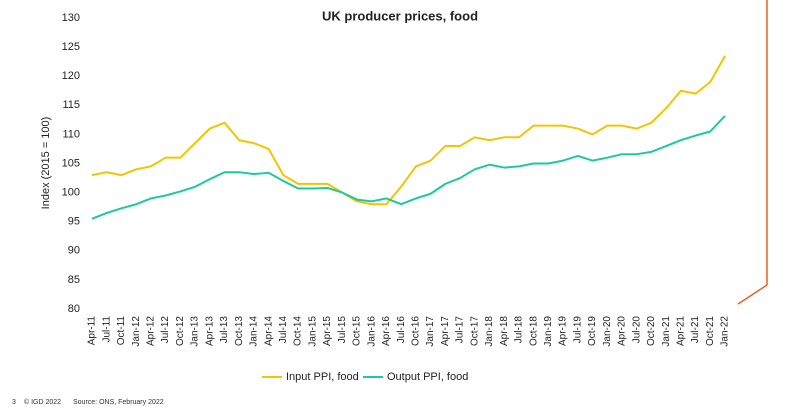 The width and height of the screenshot is (800, 416). What do you see at coordinates (680, 331) in the screenshot?
I see `x-tick-label: Apr-21` at bounding box center [680, 331].